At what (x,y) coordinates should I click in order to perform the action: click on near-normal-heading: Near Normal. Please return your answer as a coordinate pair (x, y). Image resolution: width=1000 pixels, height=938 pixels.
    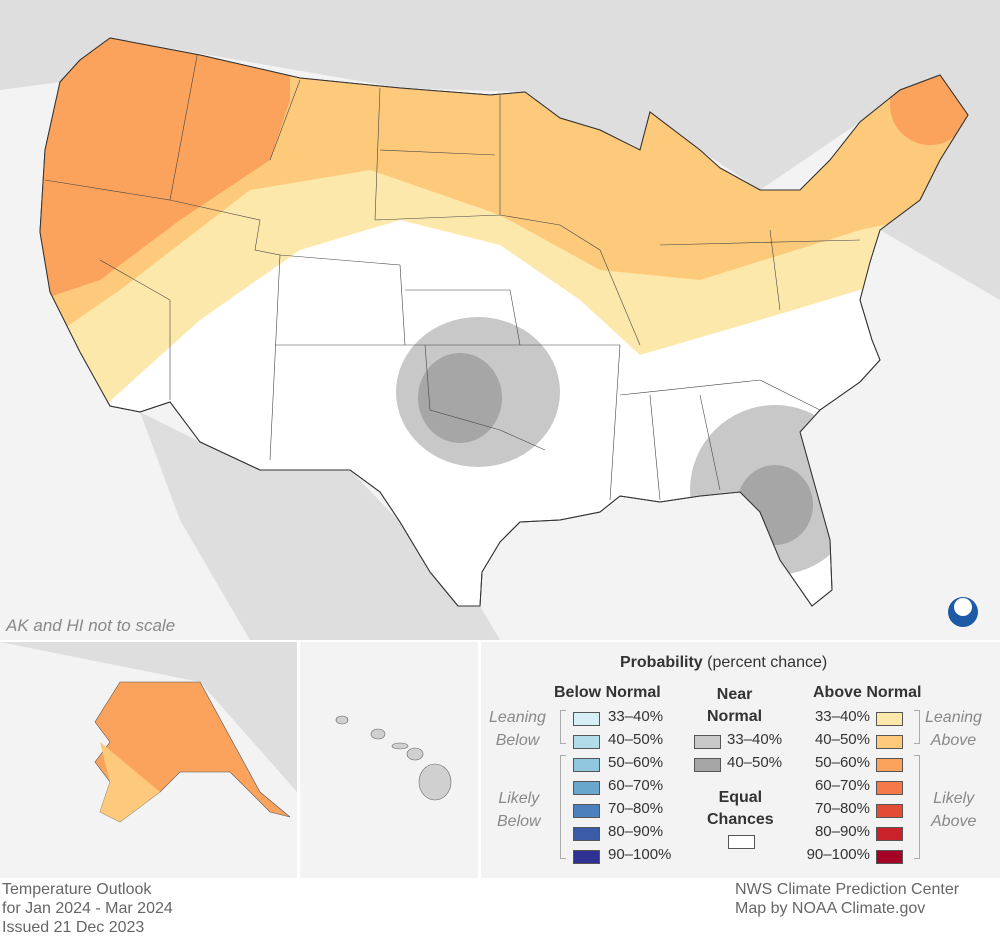
    Looking at the image, I should click on (734, 706).